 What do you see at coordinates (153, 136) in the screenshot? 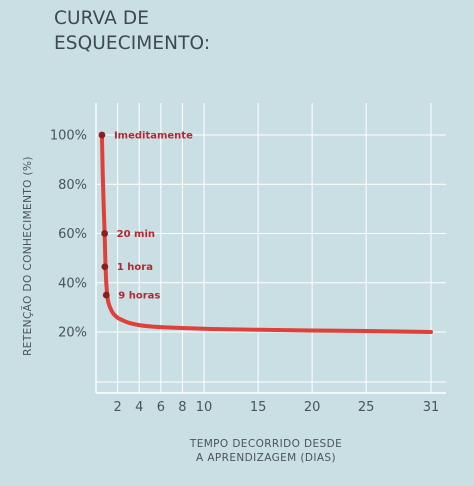
I see `annotation-label-0: Imeditamente` at bounding box center [153, 136].